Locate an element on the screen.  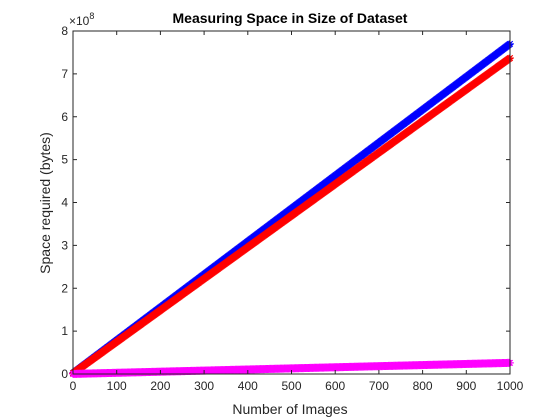
y-tick-label: 1 is located at coordinates (64, 331).